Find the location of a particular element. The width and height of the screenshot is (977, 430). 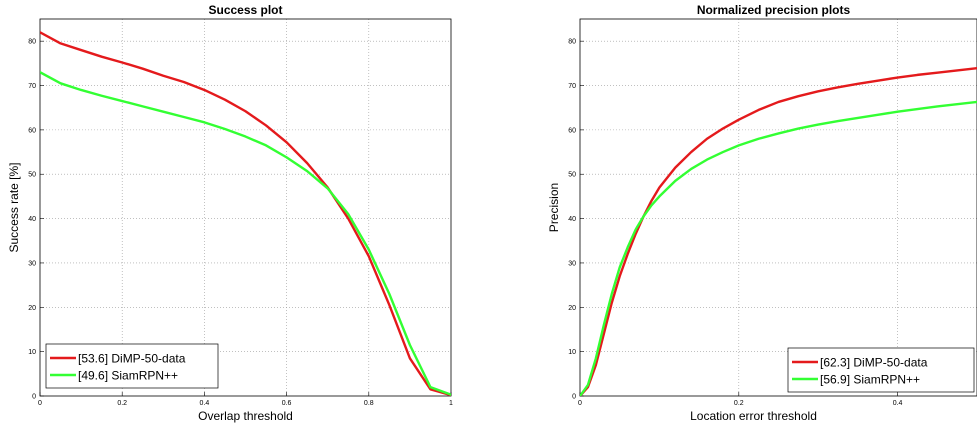

chart-title: Success plot is located at coordinates (245, 10).